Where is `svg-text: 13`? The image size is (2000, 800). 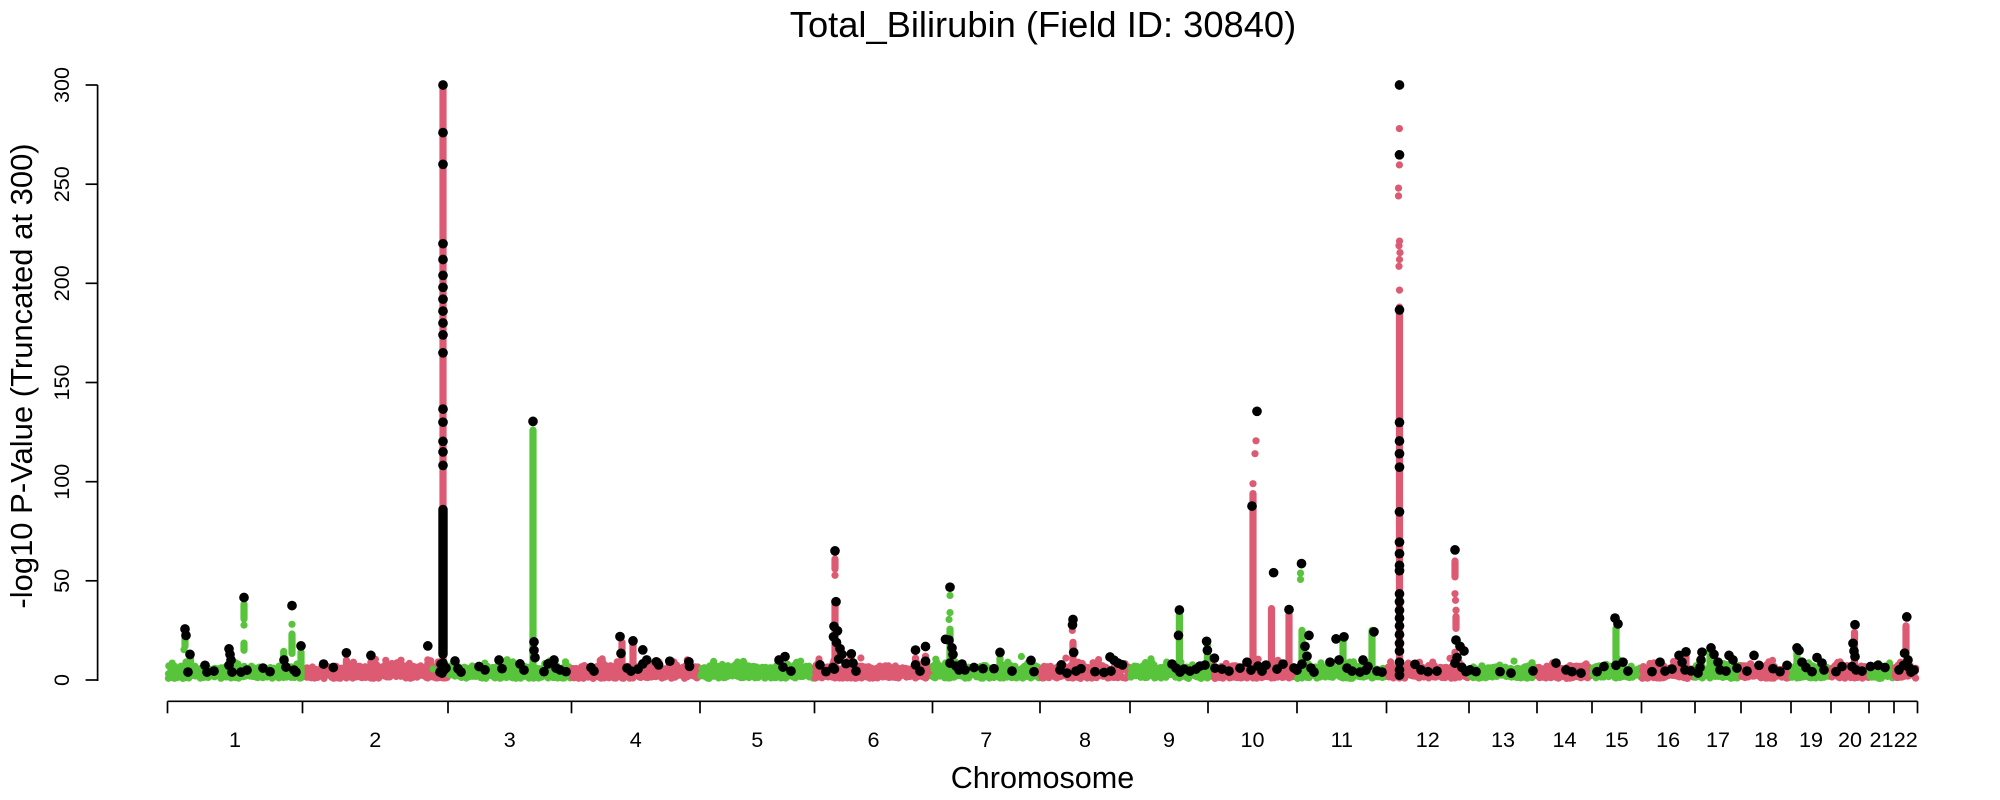 svg-text: 13 is located at coordinates (1503, 739).